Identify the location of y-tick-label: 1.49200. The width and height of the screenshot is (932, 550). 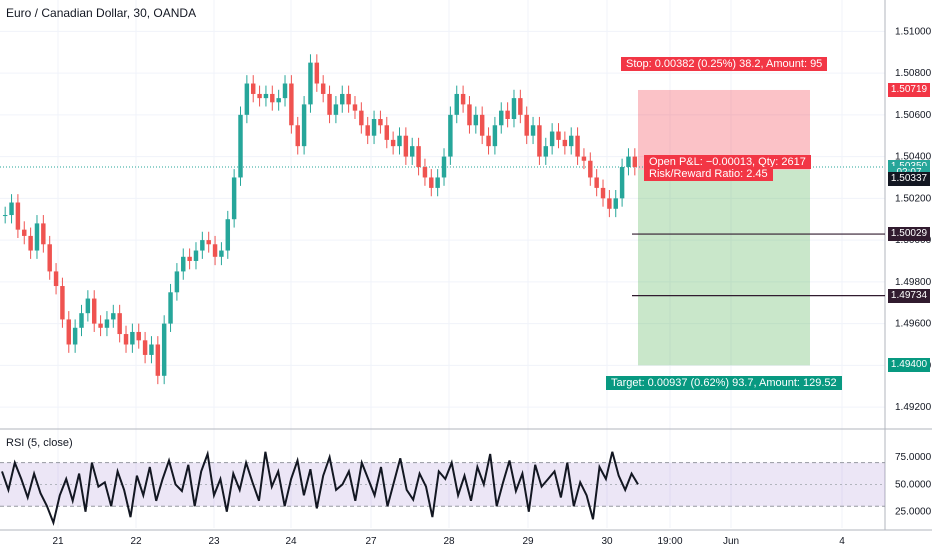
(913, 407).